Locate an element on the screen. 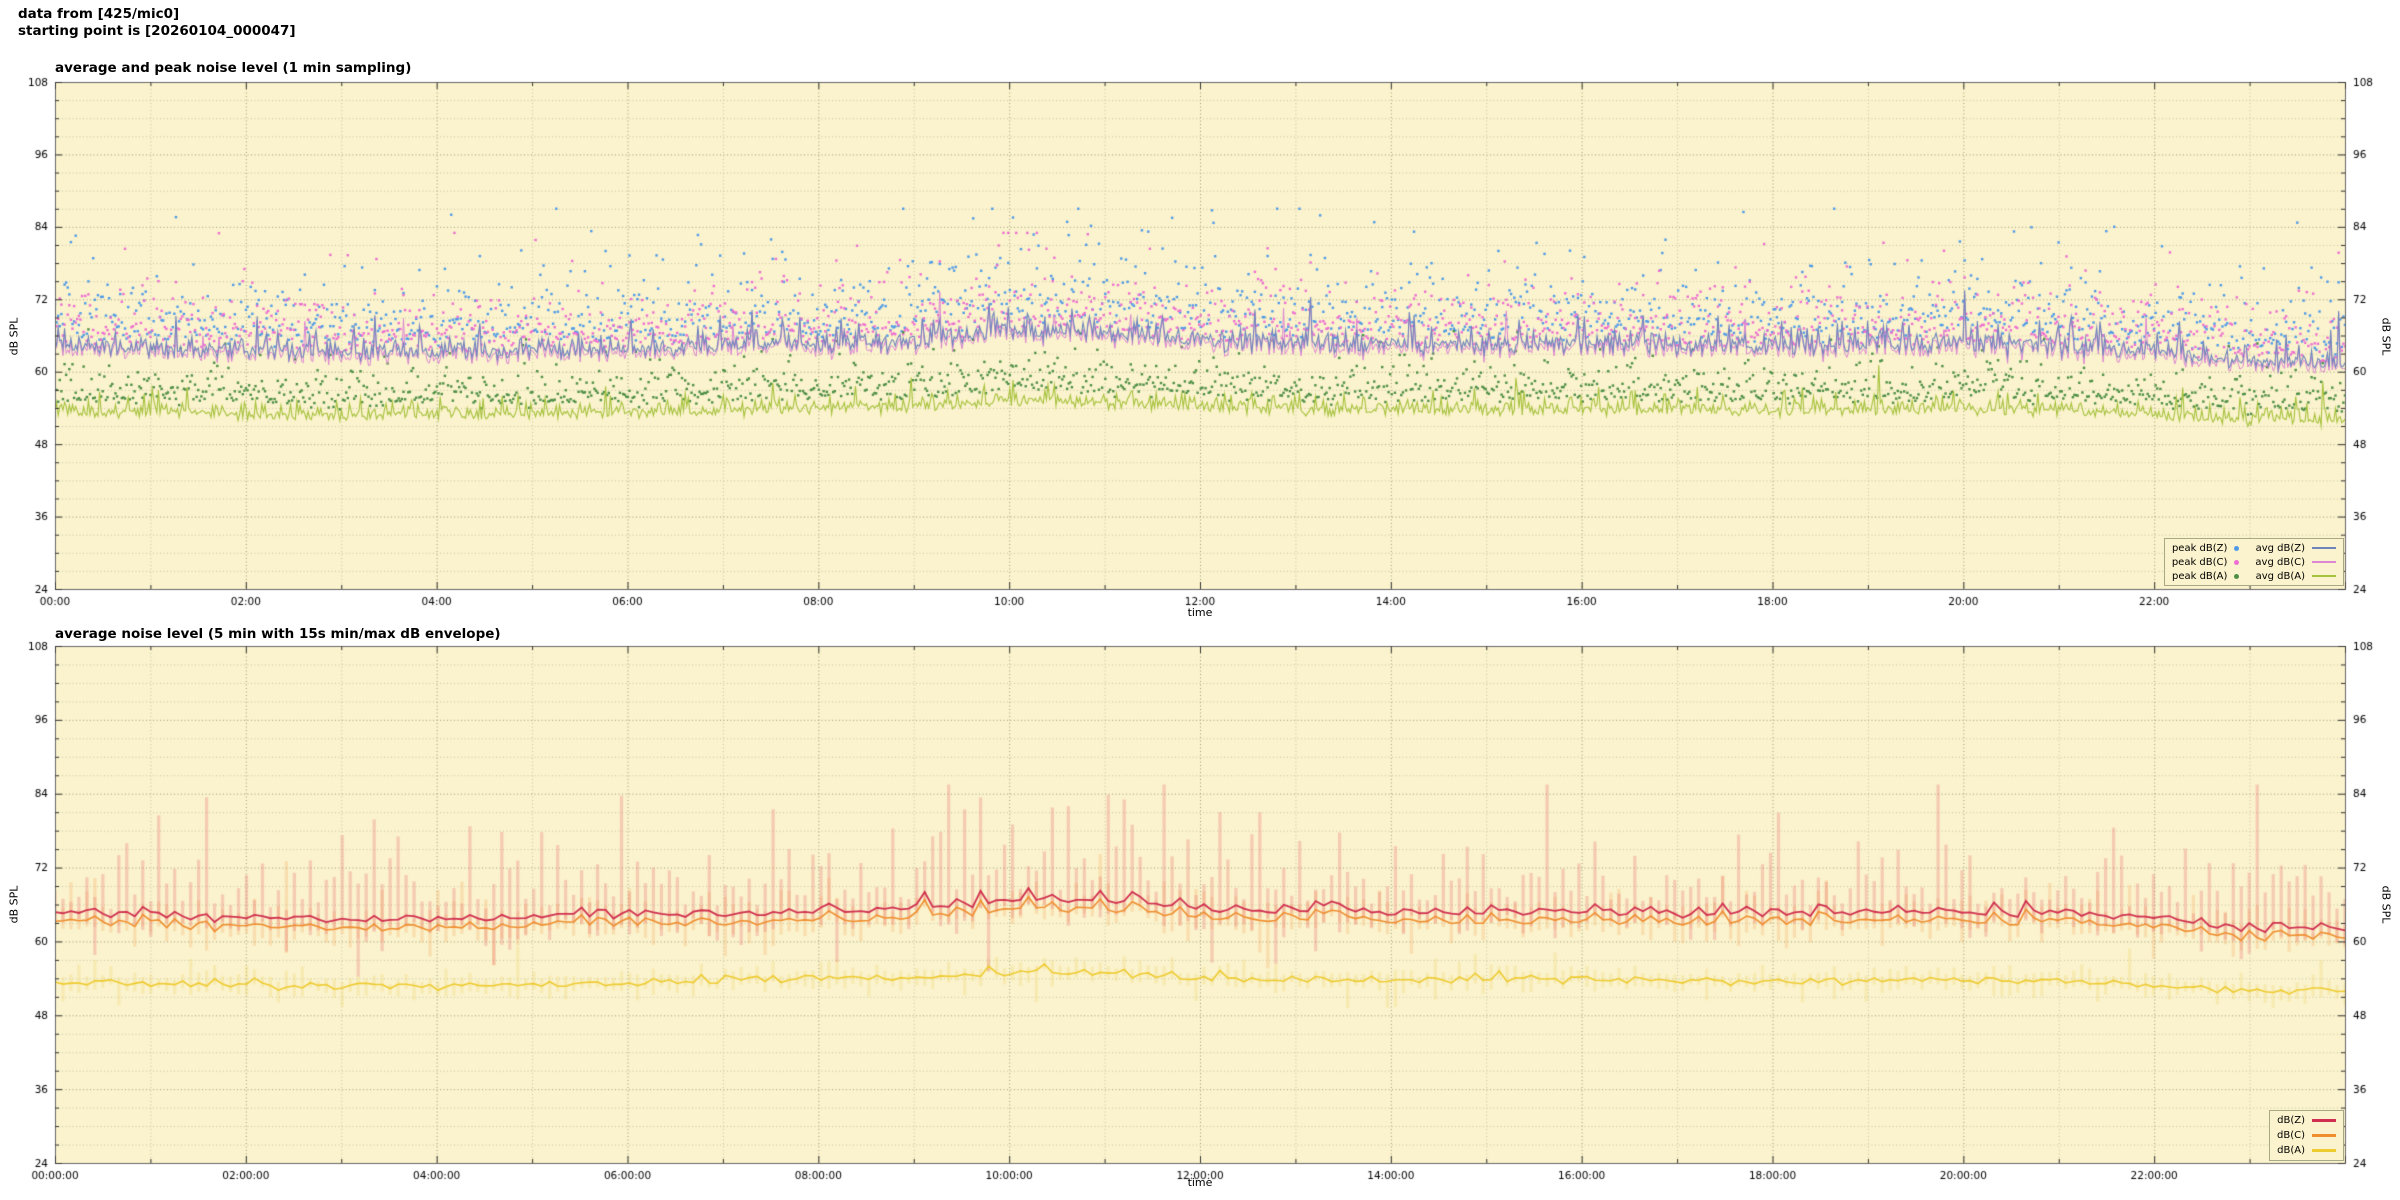 This screenshot has height=1200, width=2400. legend-label: avg dB(A) is located at coordinates (2280, 576).